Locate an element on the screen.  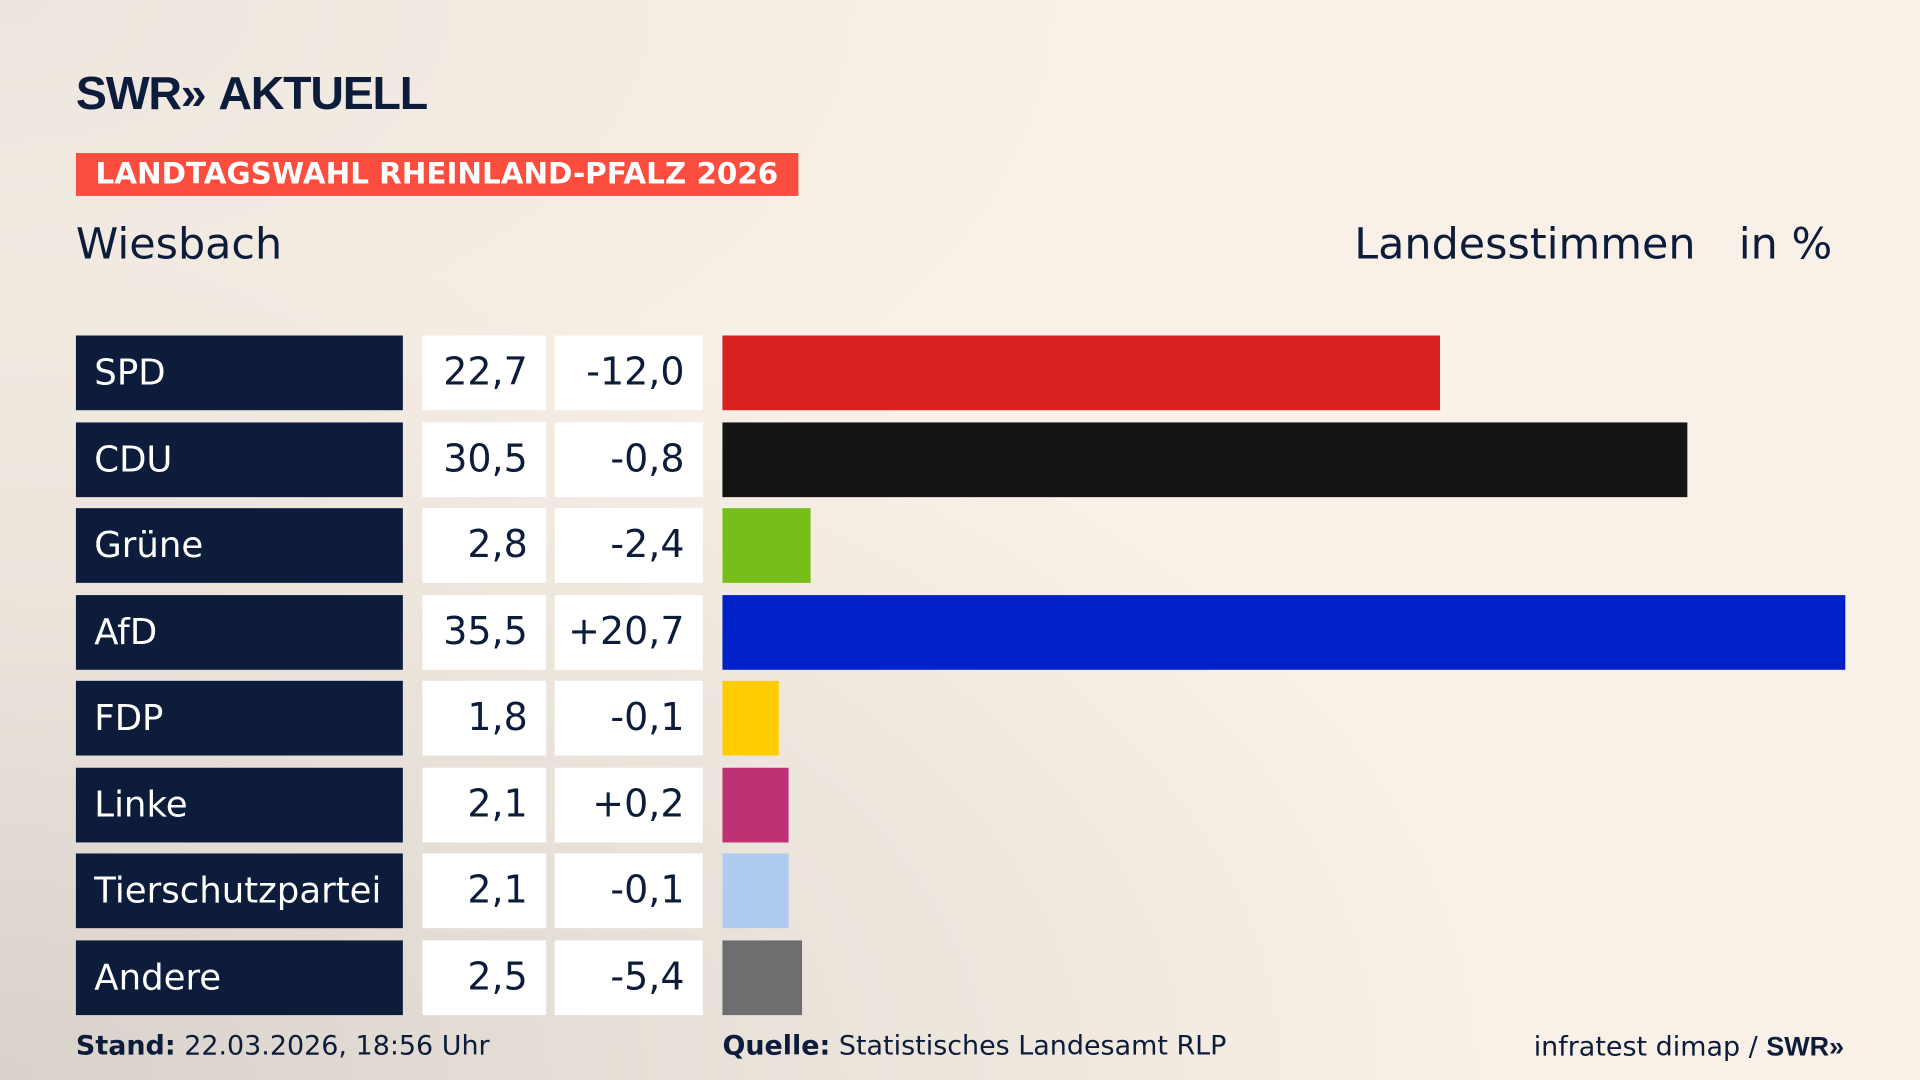
bar-spd is located at coordinates (1081, 373).